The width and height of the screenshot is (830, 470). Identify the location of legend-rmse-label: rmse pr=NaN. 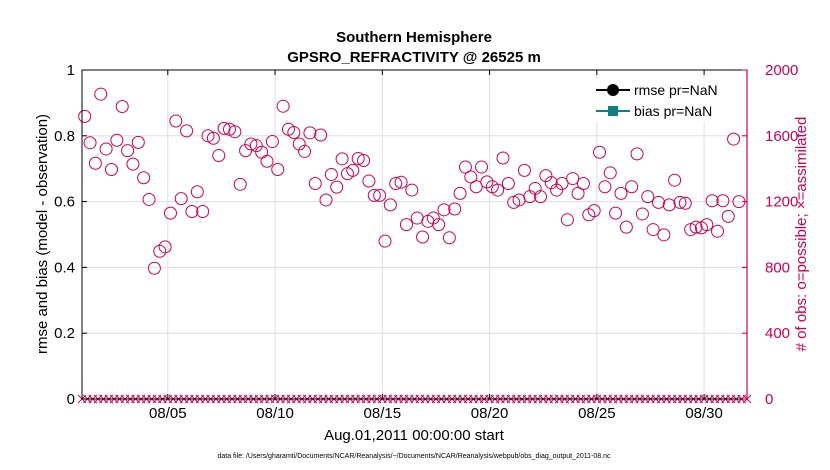
(676, 90).